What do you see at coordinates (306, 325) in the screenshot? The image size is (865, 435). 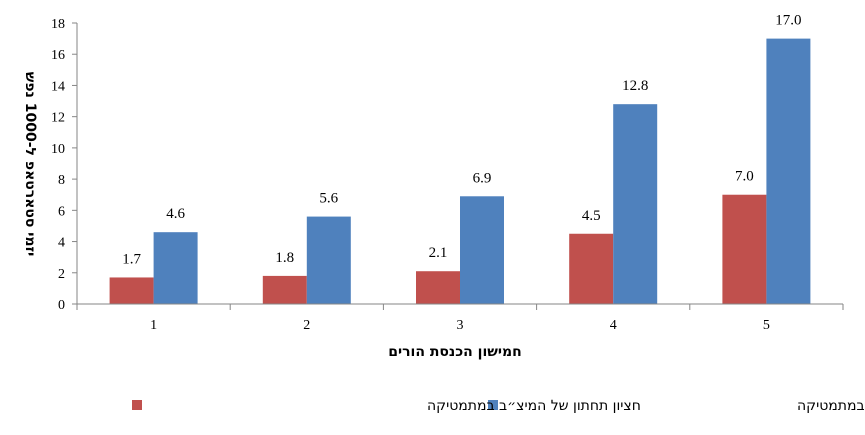 I see `x-tick-label: 2` at bounding box center [306, 325].